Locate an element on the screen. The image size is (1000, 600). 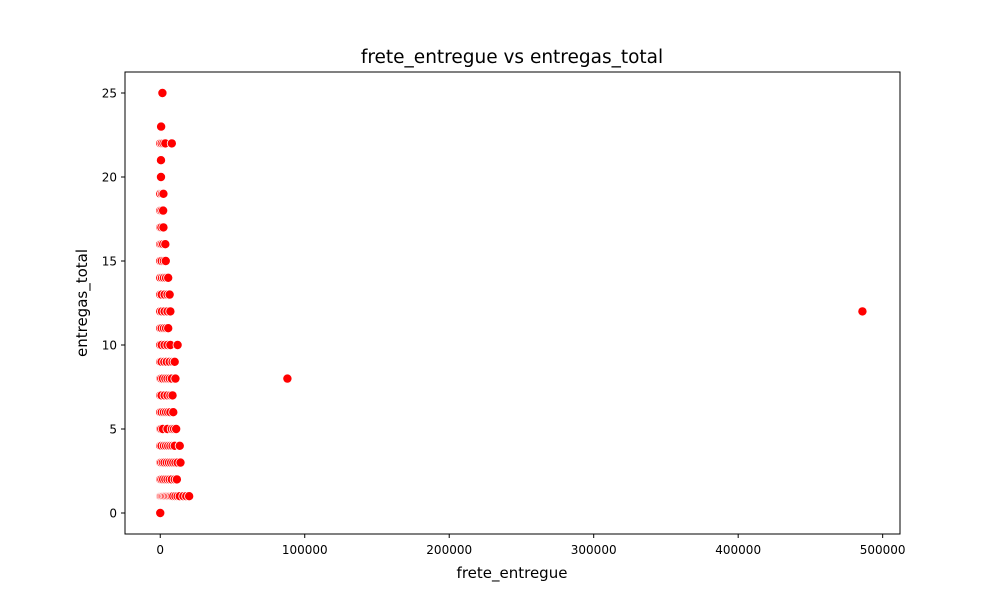
y-axis-label: entregas_total is located at coordinates (82, 303).